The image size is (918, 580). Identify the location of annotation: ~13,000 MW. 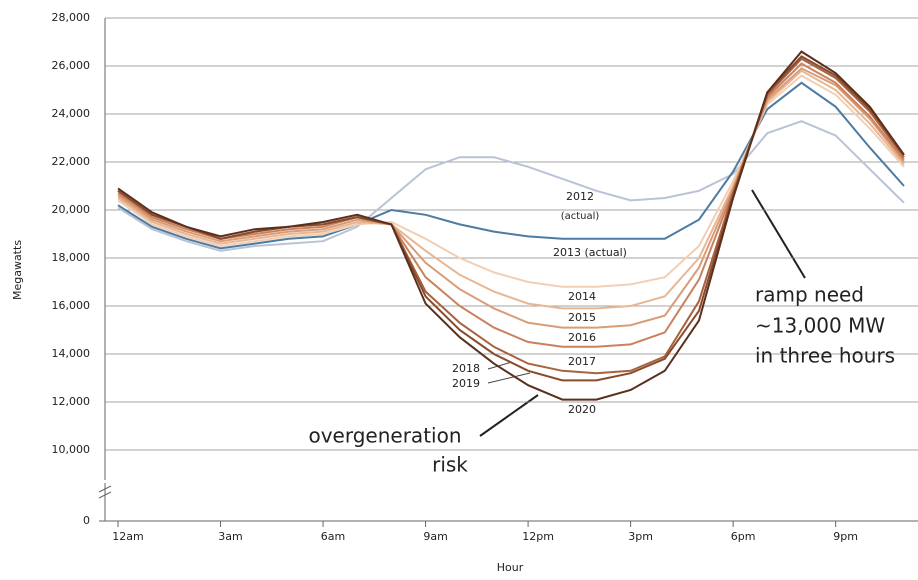
(820, 326).